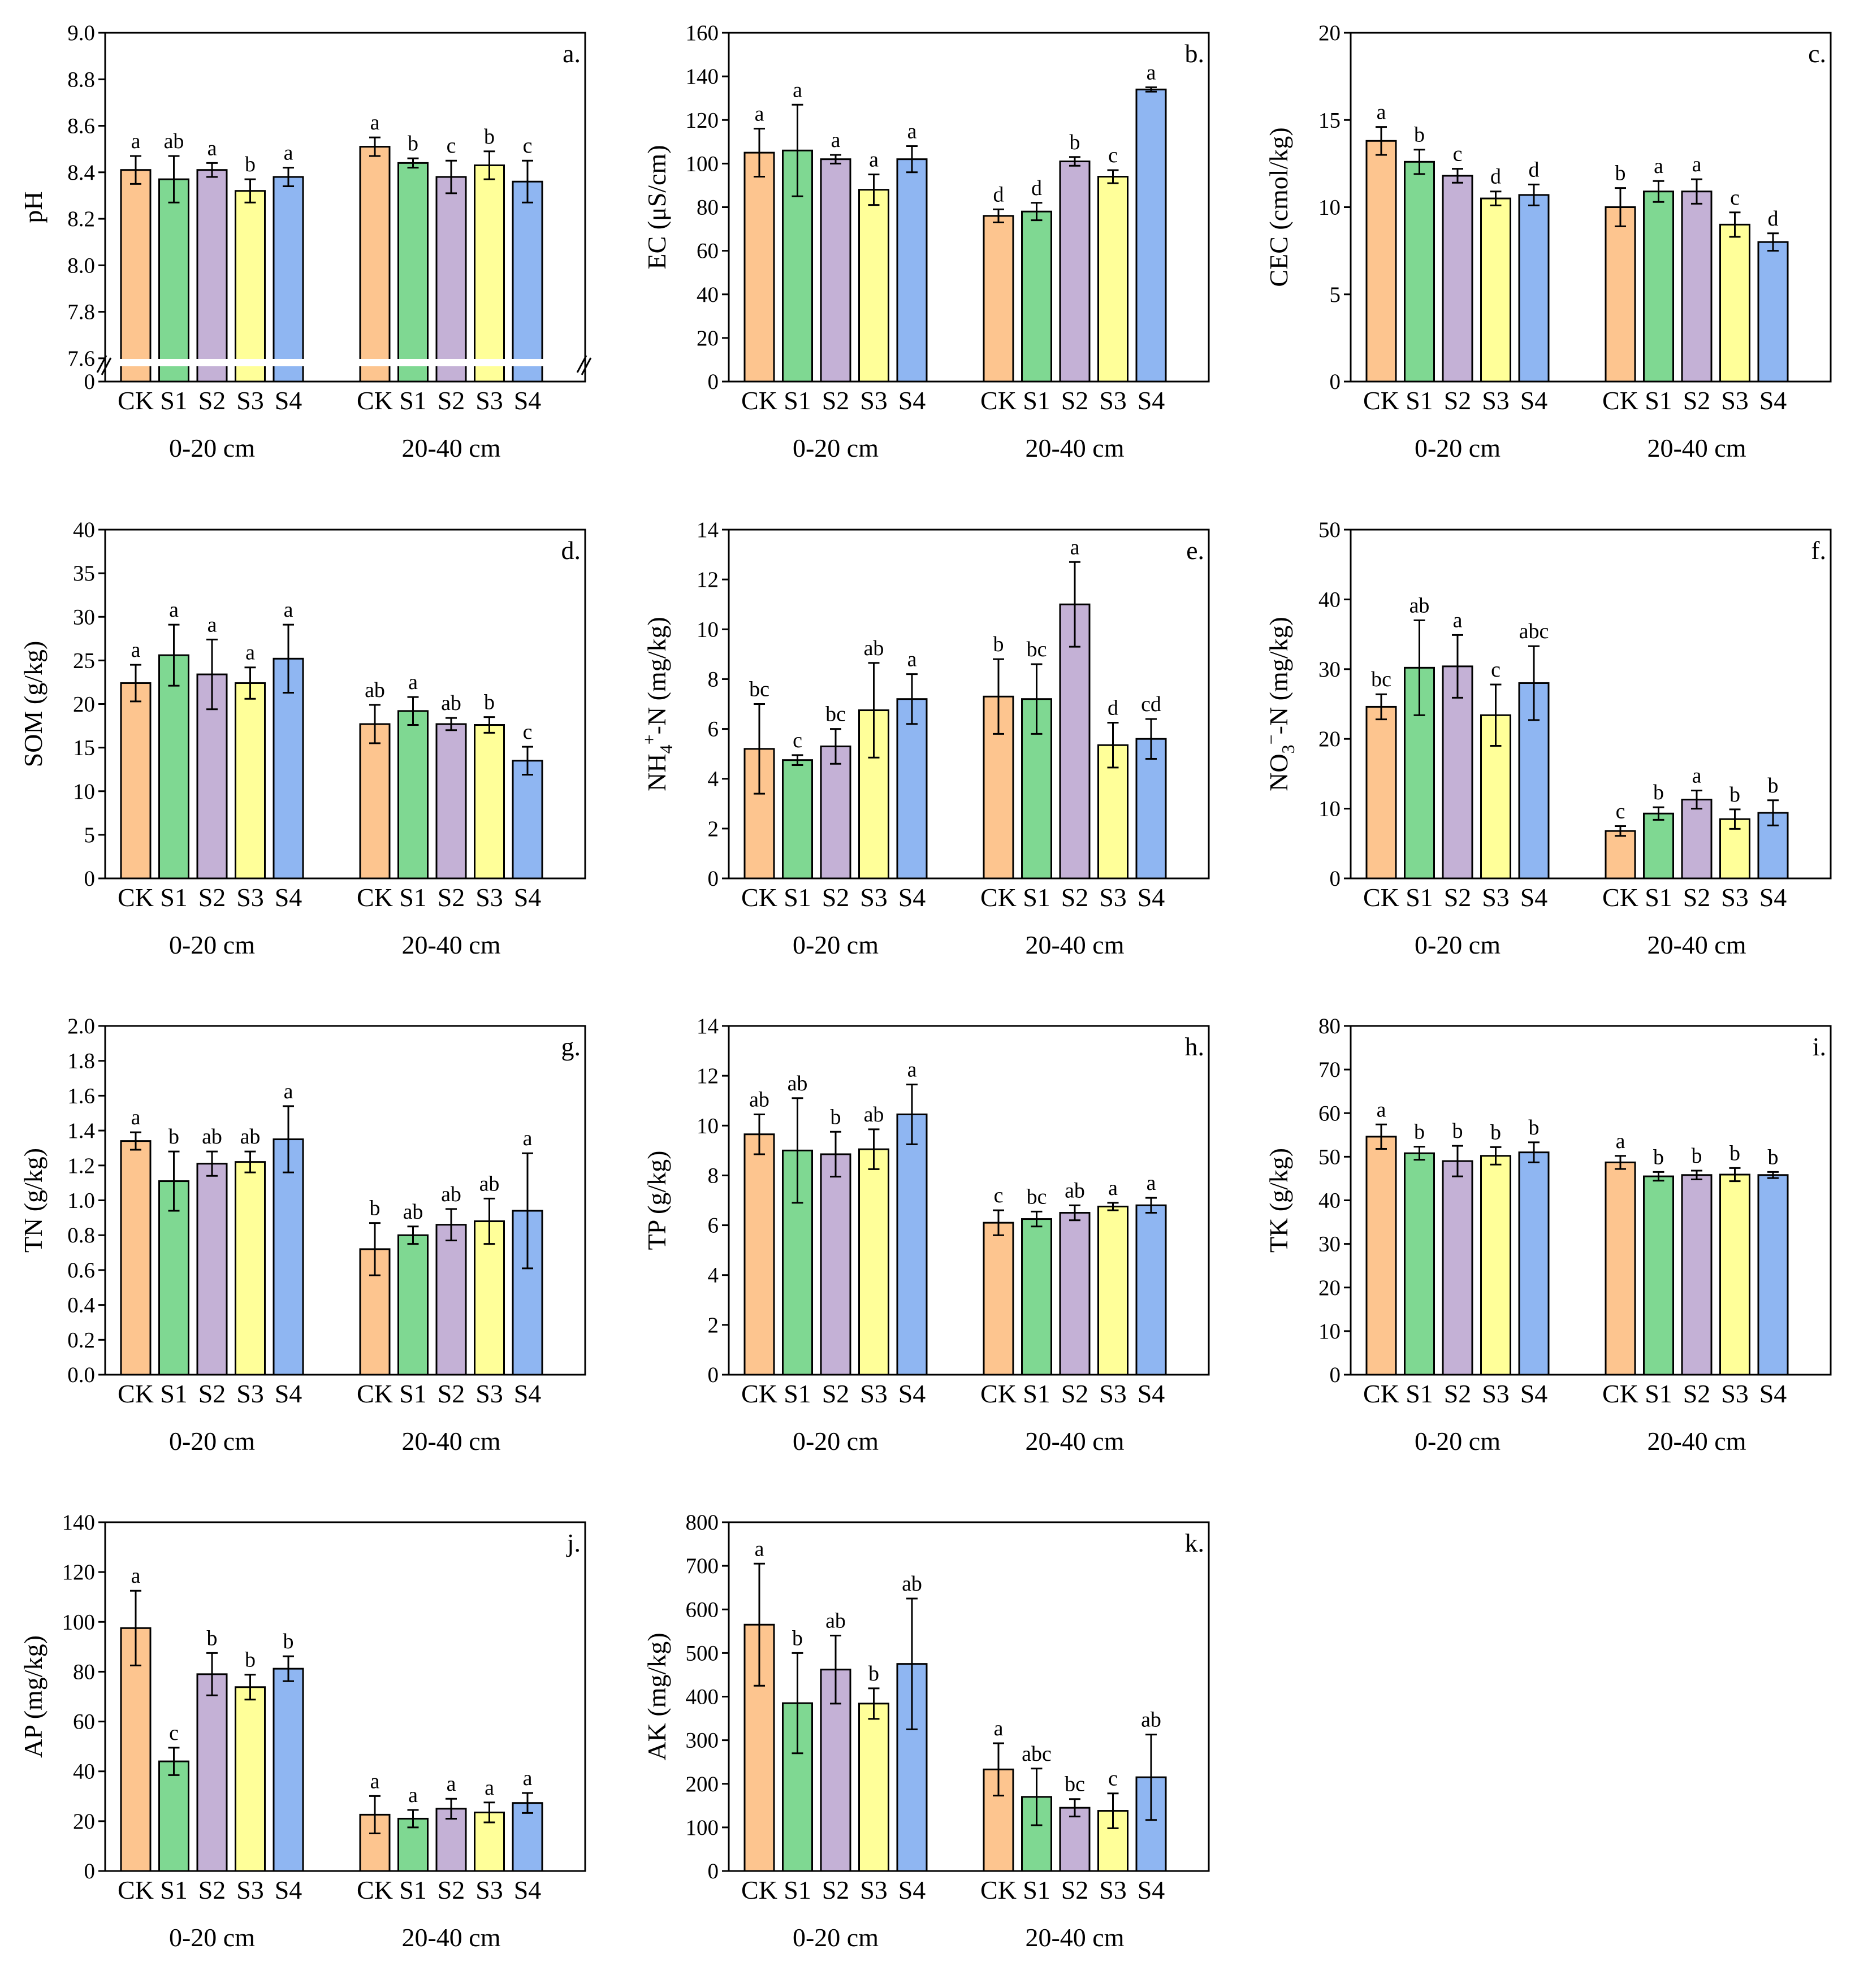  What do you see at coordinates (702, 164) in the screenshot?
I see `y-tick-label: 100` at bounding box center [702, 164].